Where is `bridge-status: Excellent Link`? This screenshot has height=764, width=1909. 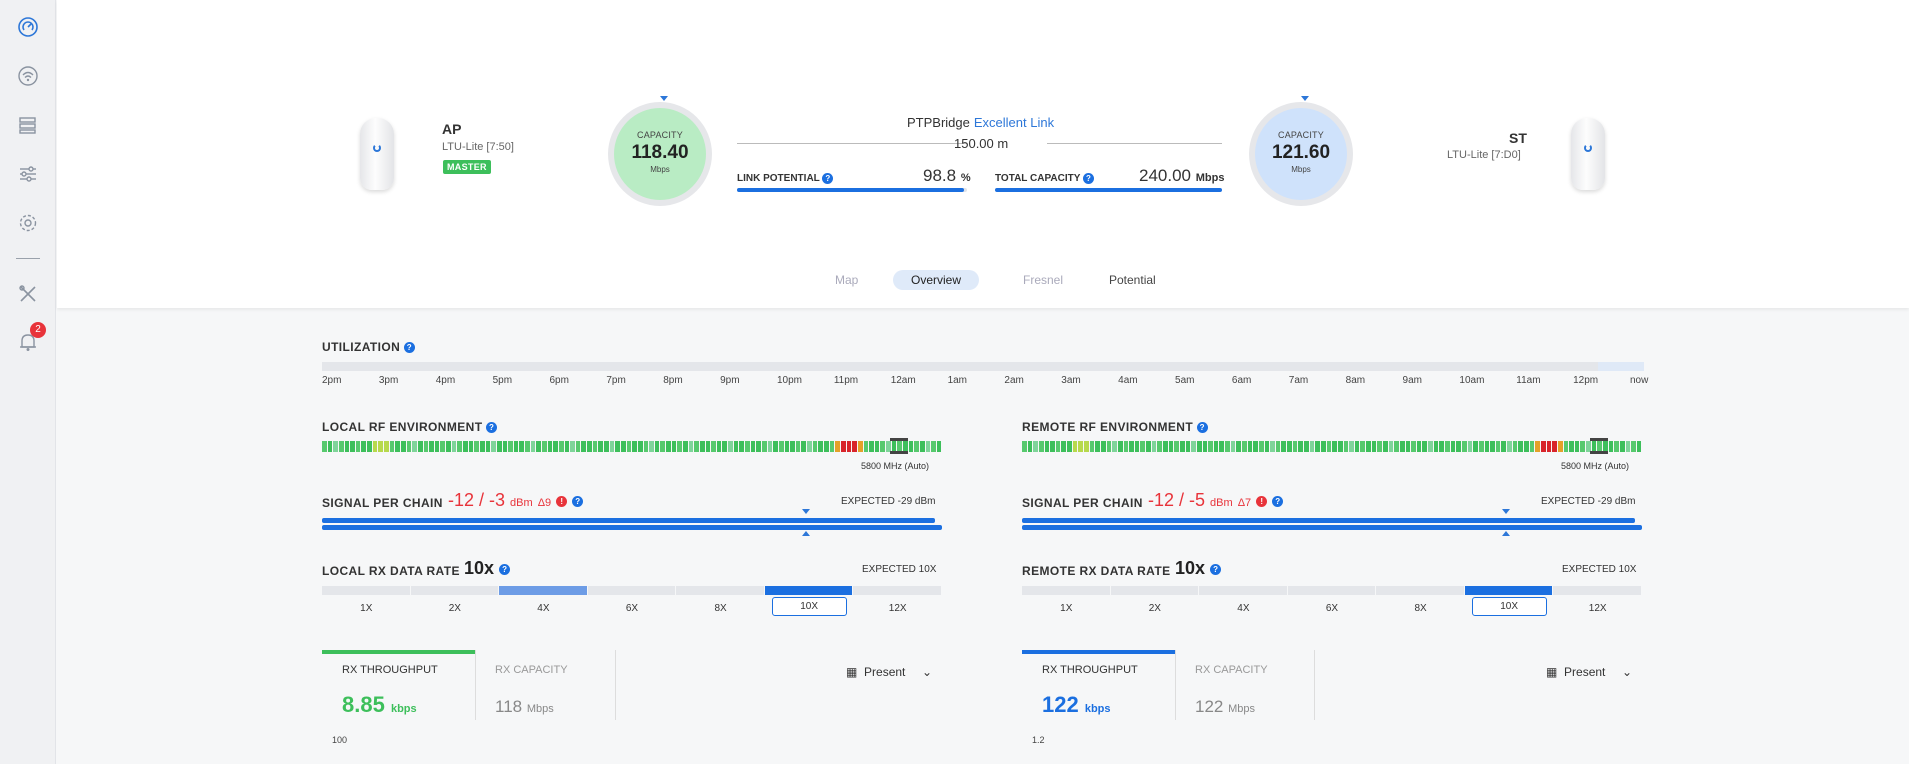
bridge-status: Excellent Link is located at coordinates (1014, 122).